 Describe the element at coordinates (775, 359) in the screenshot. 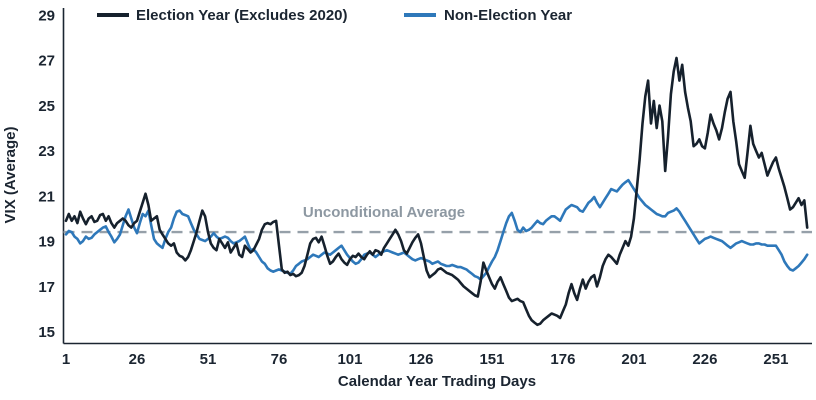

I see `x-tick-label: 251` at that location.